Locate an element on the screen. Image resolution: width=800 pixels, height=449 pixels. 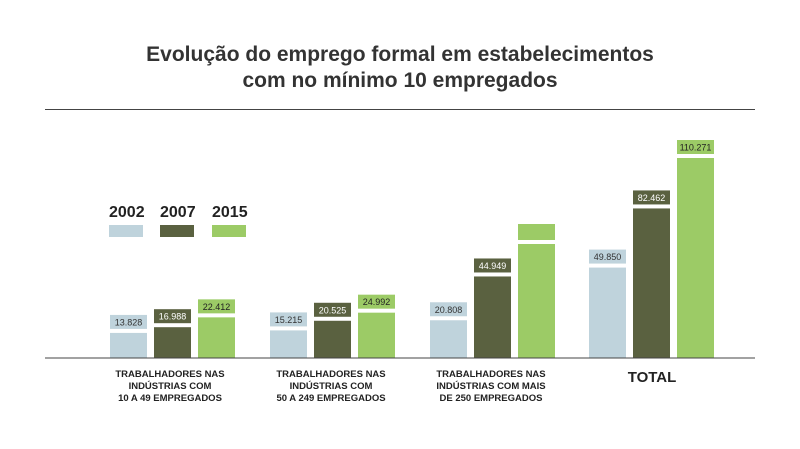
bar-value-2007-3: 82.462 is located at coordinates (652, 198).